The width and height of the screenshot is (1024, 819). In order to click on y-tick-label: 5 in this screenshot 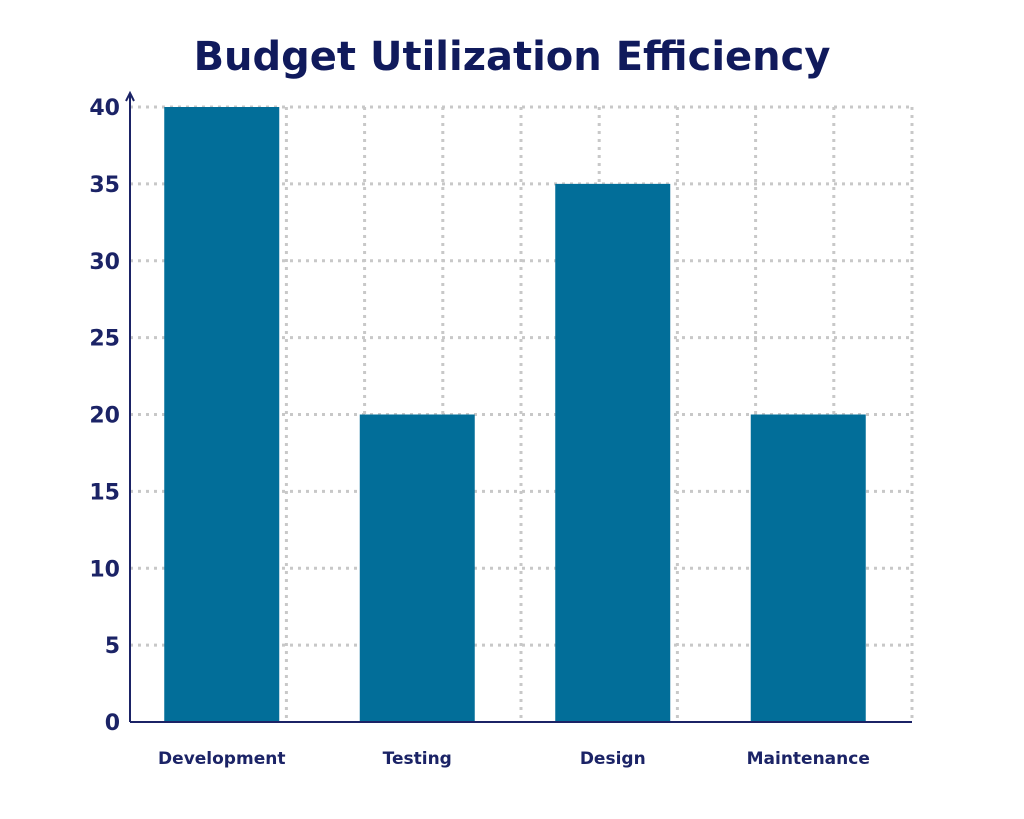, I will do `click(112, 646)`.